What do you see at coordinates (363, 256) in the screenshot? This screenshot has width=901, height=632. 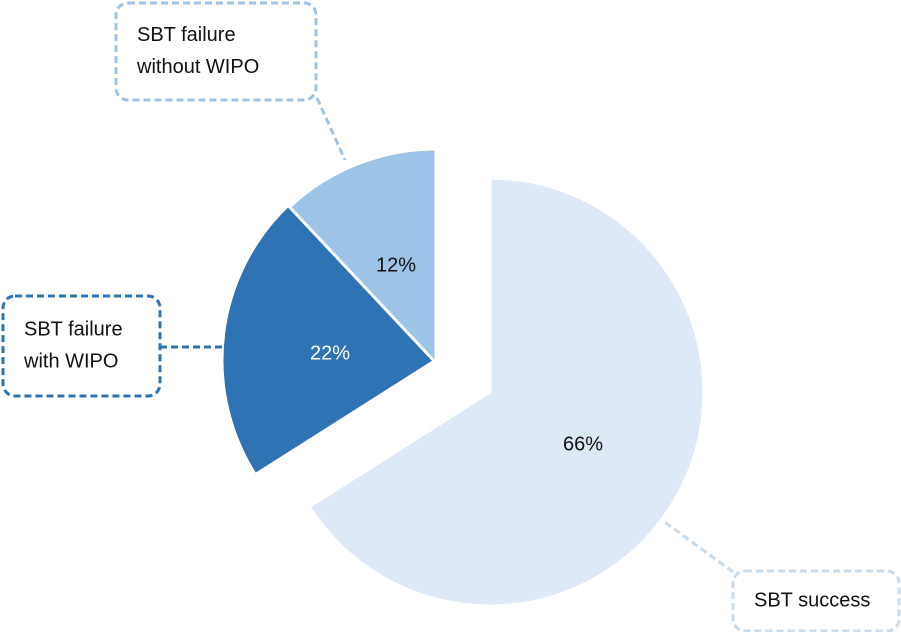 I see `pie-slice-sbt-failure-without-wipo` at bounding box center [363, 256].